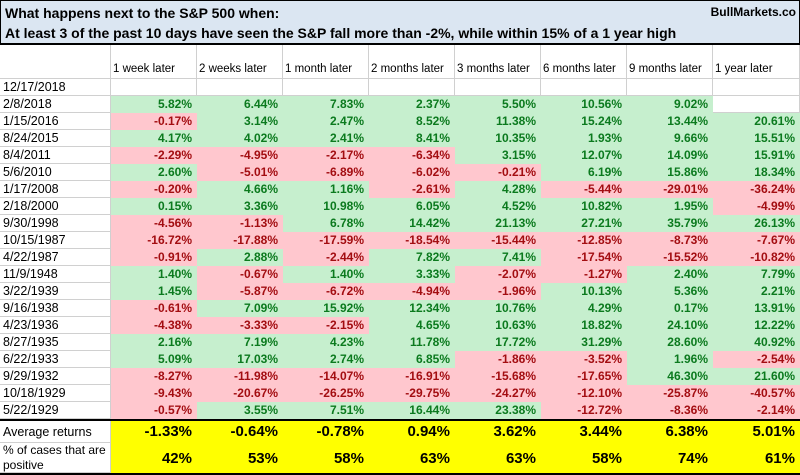 The height and width of the screenshot is (475, 800). What do you see at coordinates (154, 432) in the screenshot?
I see `average-return-cell: -1.33%` at bounding box center [154, 432].